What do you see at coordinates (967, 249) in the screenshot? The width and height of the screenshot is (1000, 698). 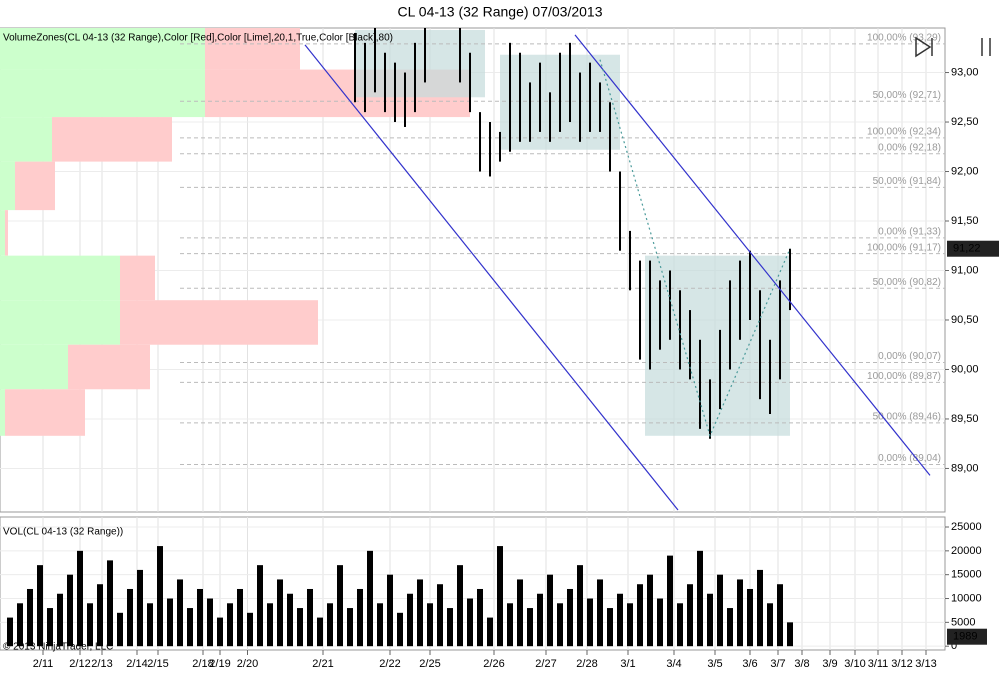 I see `current-price-label: 91,22` at bounding box center [967, 249].